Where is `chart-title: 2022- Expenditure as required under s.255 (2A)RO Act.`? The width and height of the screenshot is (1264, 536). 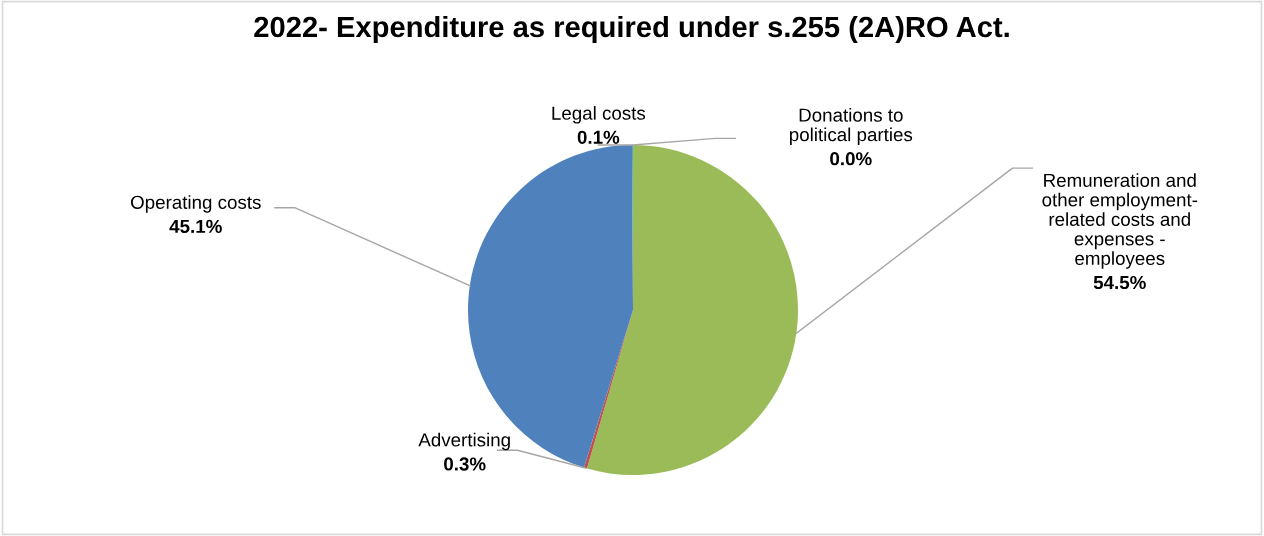
chart-title: 2022- Expenditure as required under s.255 (2A)RO Act. is located at coordinates (631, 29).